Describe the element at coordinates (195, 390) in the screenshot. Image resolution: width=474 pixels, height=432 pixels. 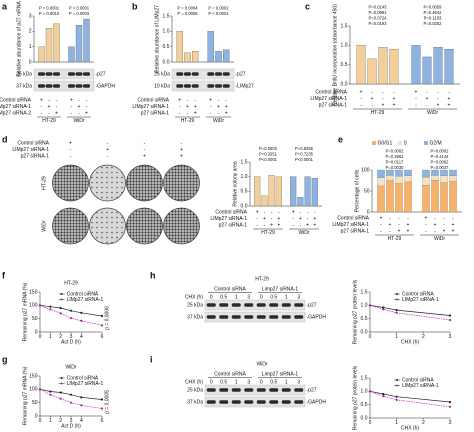
I see `blot-marker: 25 kDa` at that location.